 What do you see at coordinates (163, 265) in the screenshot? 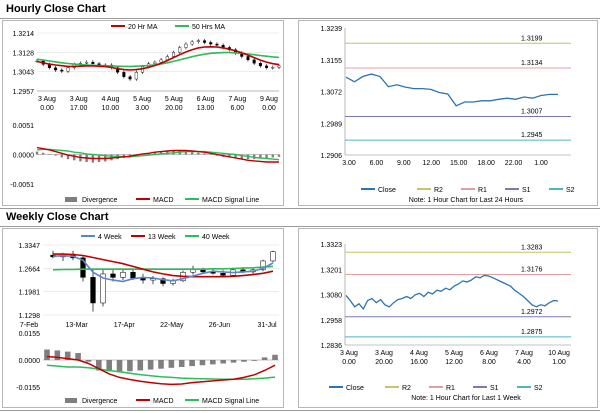
I see `weekly-13-week-line` at bounding box center [163, 265].